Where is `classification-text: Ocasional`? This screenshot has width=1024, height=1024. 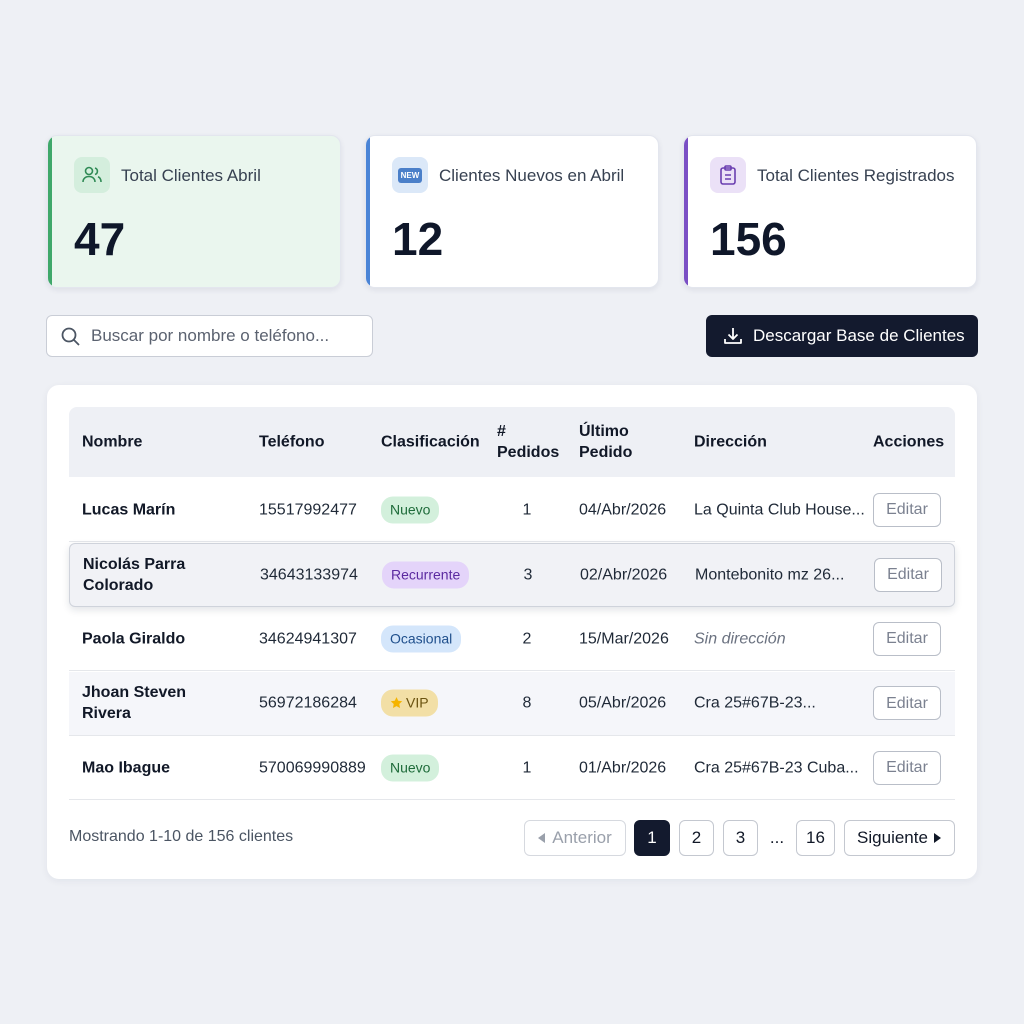 classification-text: Ocasional is located at coordinates (421, 638).